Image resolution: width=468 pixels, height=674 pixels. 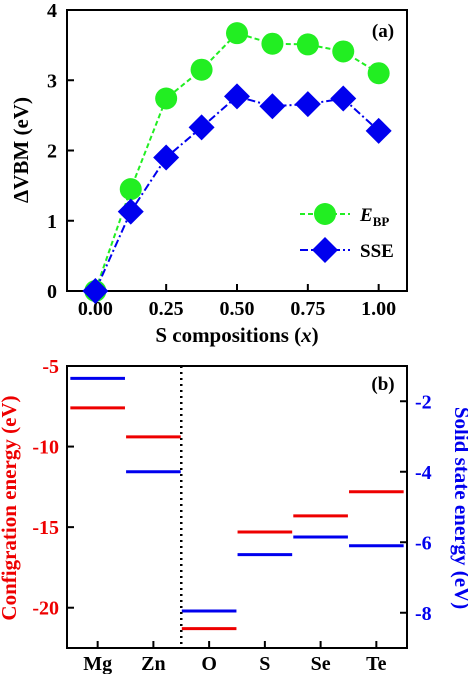 I want to click on legend-entry-ebp: EBP, so click(x=344, y=216).